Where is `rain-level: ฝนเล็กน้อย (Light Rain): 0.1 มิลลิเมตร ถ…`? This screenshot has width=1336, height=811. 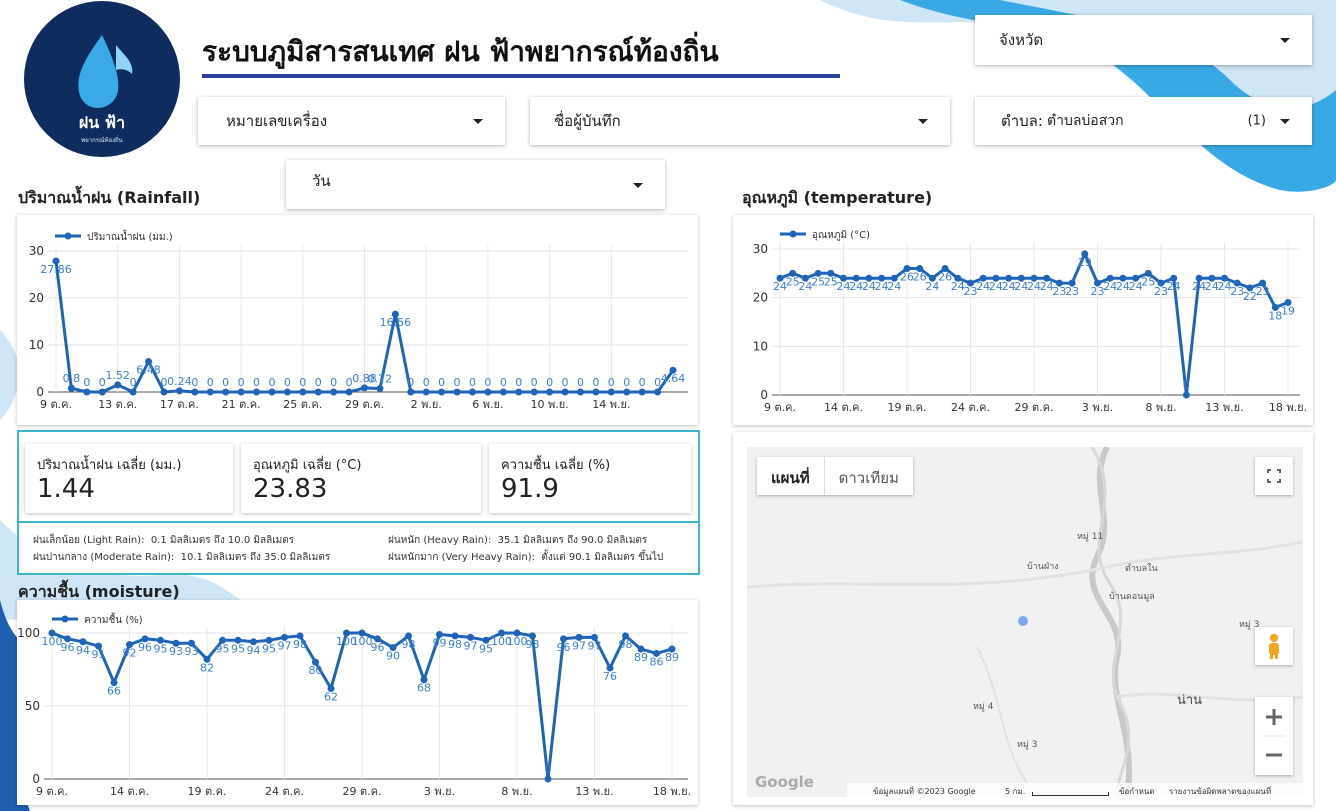 rain-level: ฝนเล็กน้อย (Light Rain): 0.1 มิลลิเมตร ถ… is located at coordinates (164, 540).